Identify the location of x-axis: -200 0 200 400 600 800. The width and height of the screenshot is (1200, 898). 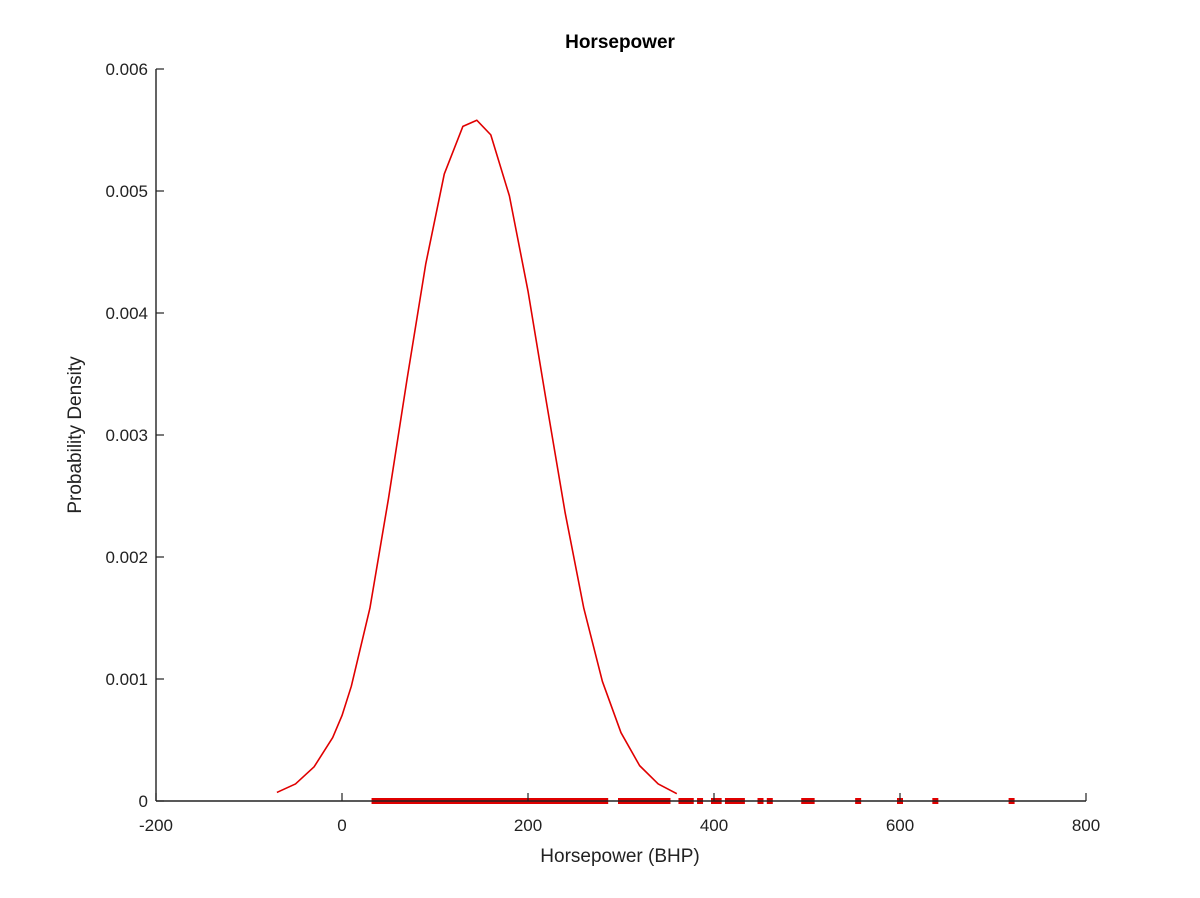
(619, 814).